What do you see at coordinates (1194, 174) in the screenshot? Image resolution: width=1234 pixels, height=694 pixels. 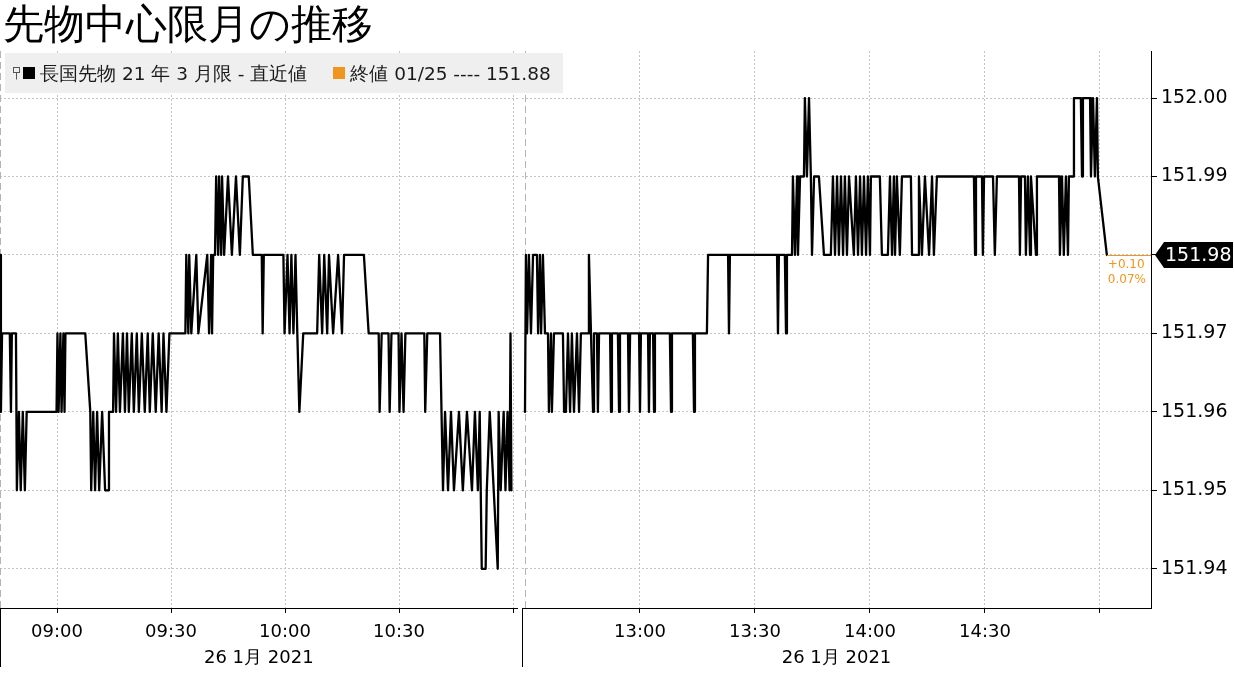 I see `y-tick-label: 151.99` at bounding box center [1194, 174].